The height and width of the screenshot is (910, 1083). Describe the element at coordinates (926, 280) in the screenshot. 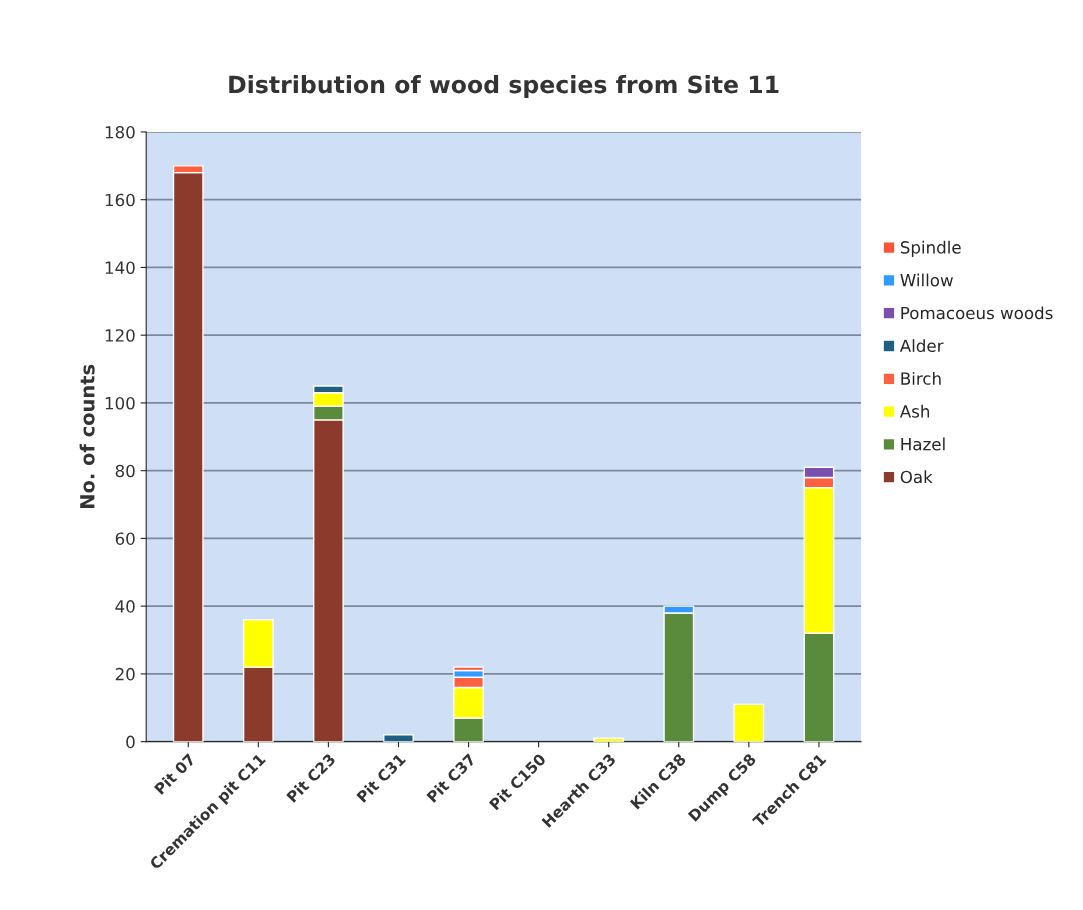

I see `legend-label: Willow` at that location.